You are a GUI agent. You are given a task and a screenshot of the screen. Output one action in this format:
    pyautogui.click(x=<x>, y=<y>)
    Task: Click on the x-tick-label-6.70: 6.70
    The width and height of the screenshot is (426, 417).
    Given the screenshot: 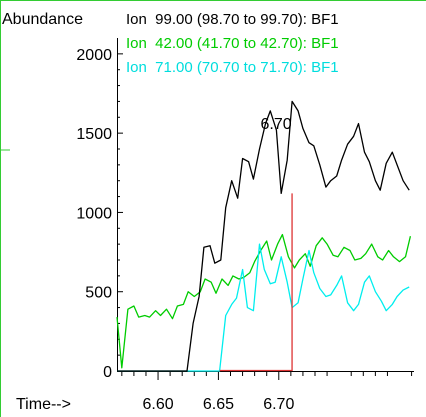 What is the action you would take?
    pyautogui.click(x=278, y=404)
    